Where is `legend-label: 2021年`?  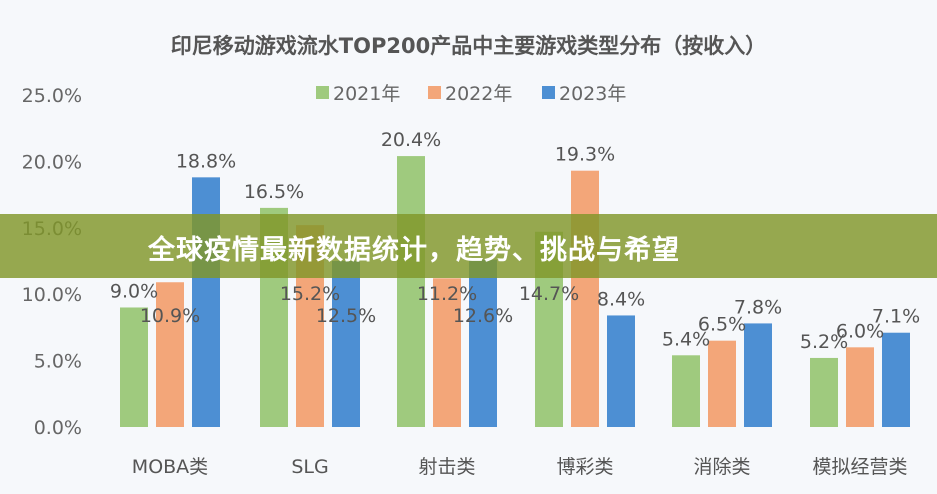
legend-label: 2021年 is located at coordinates (366, 94).